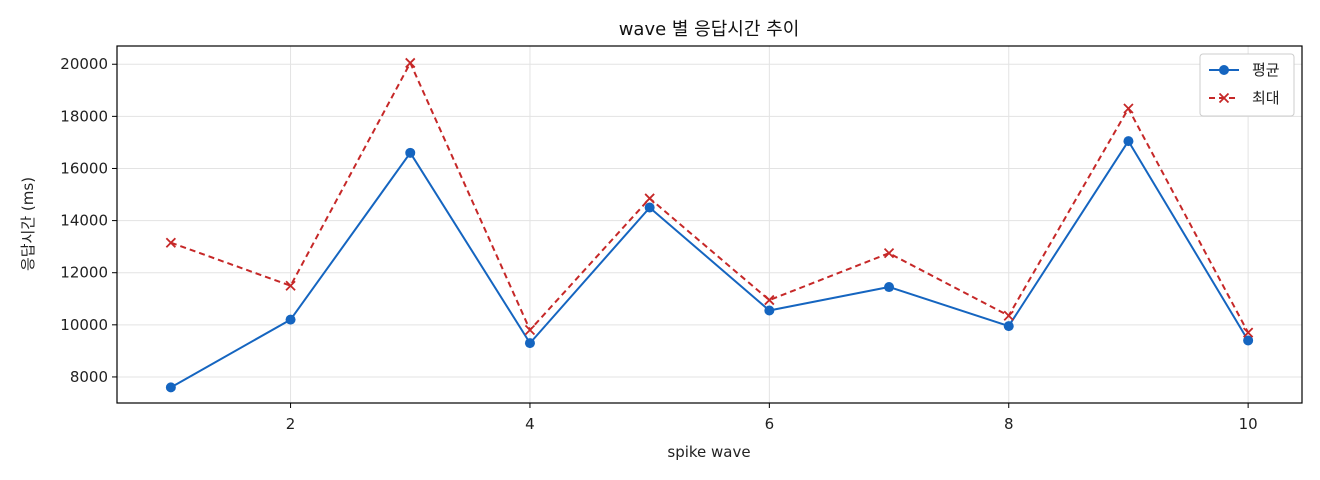 The height and width of the screenshot is (480, 1320). What do you see at coordinates (708, 452) in the screenshot?
I see `x-axis-label: spike wave` at bounding box center [708, 452].